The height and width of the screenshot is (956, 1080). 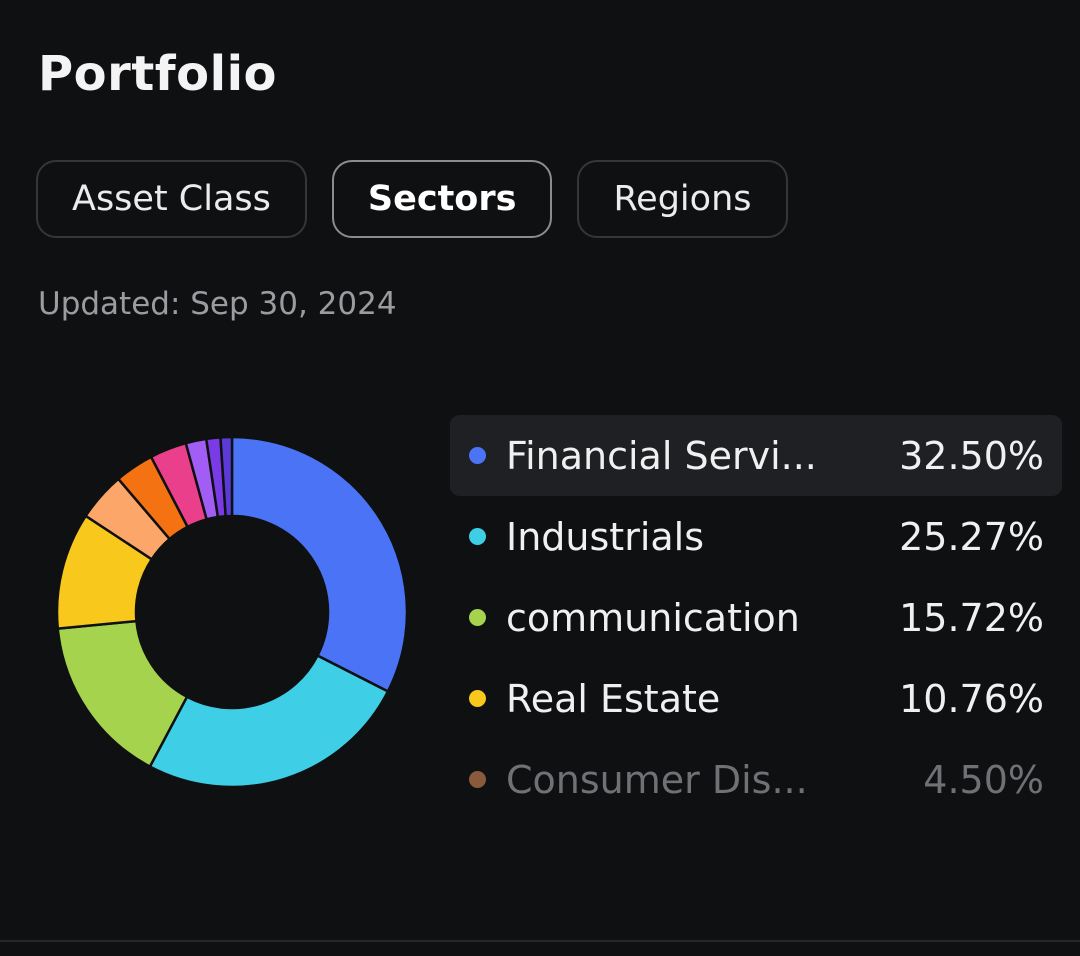 I want to click on legend-row-consumer-discretionary: Consumer Dis... 4.50%, so click(x=756, y=779).